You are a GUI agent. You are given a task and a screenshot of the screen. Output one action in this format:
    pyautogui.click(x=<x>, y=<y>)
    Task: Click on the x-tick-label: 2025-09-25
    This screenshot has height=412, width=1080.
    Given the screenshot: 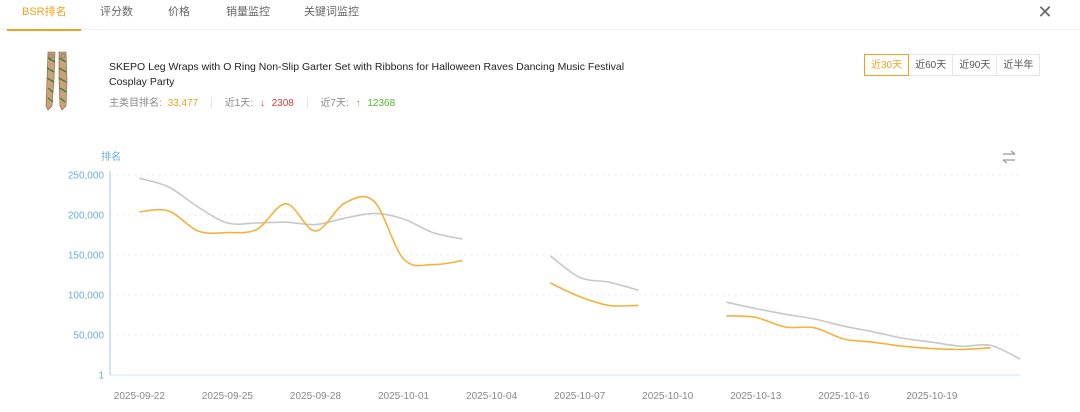 What is the action you would take?
    pyautogui.click(x=228, y=396)
    